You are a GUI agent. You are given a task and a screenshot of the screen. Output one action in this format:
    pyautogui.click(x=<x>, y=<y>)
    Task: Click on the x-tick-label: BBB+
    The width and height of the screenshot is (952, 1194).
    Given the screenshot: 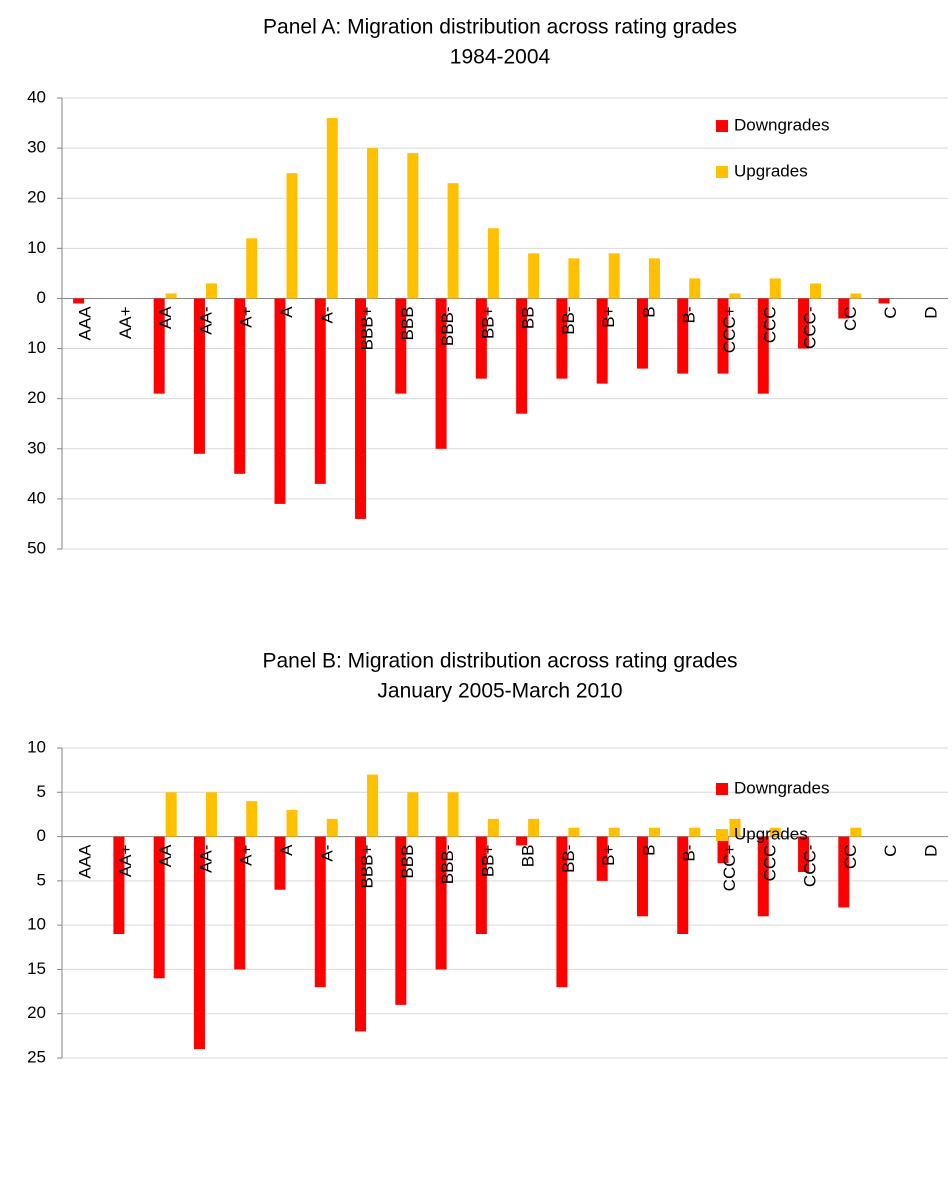 What is the action you would take?
    pyautogui.click(x=367, y=328)
    